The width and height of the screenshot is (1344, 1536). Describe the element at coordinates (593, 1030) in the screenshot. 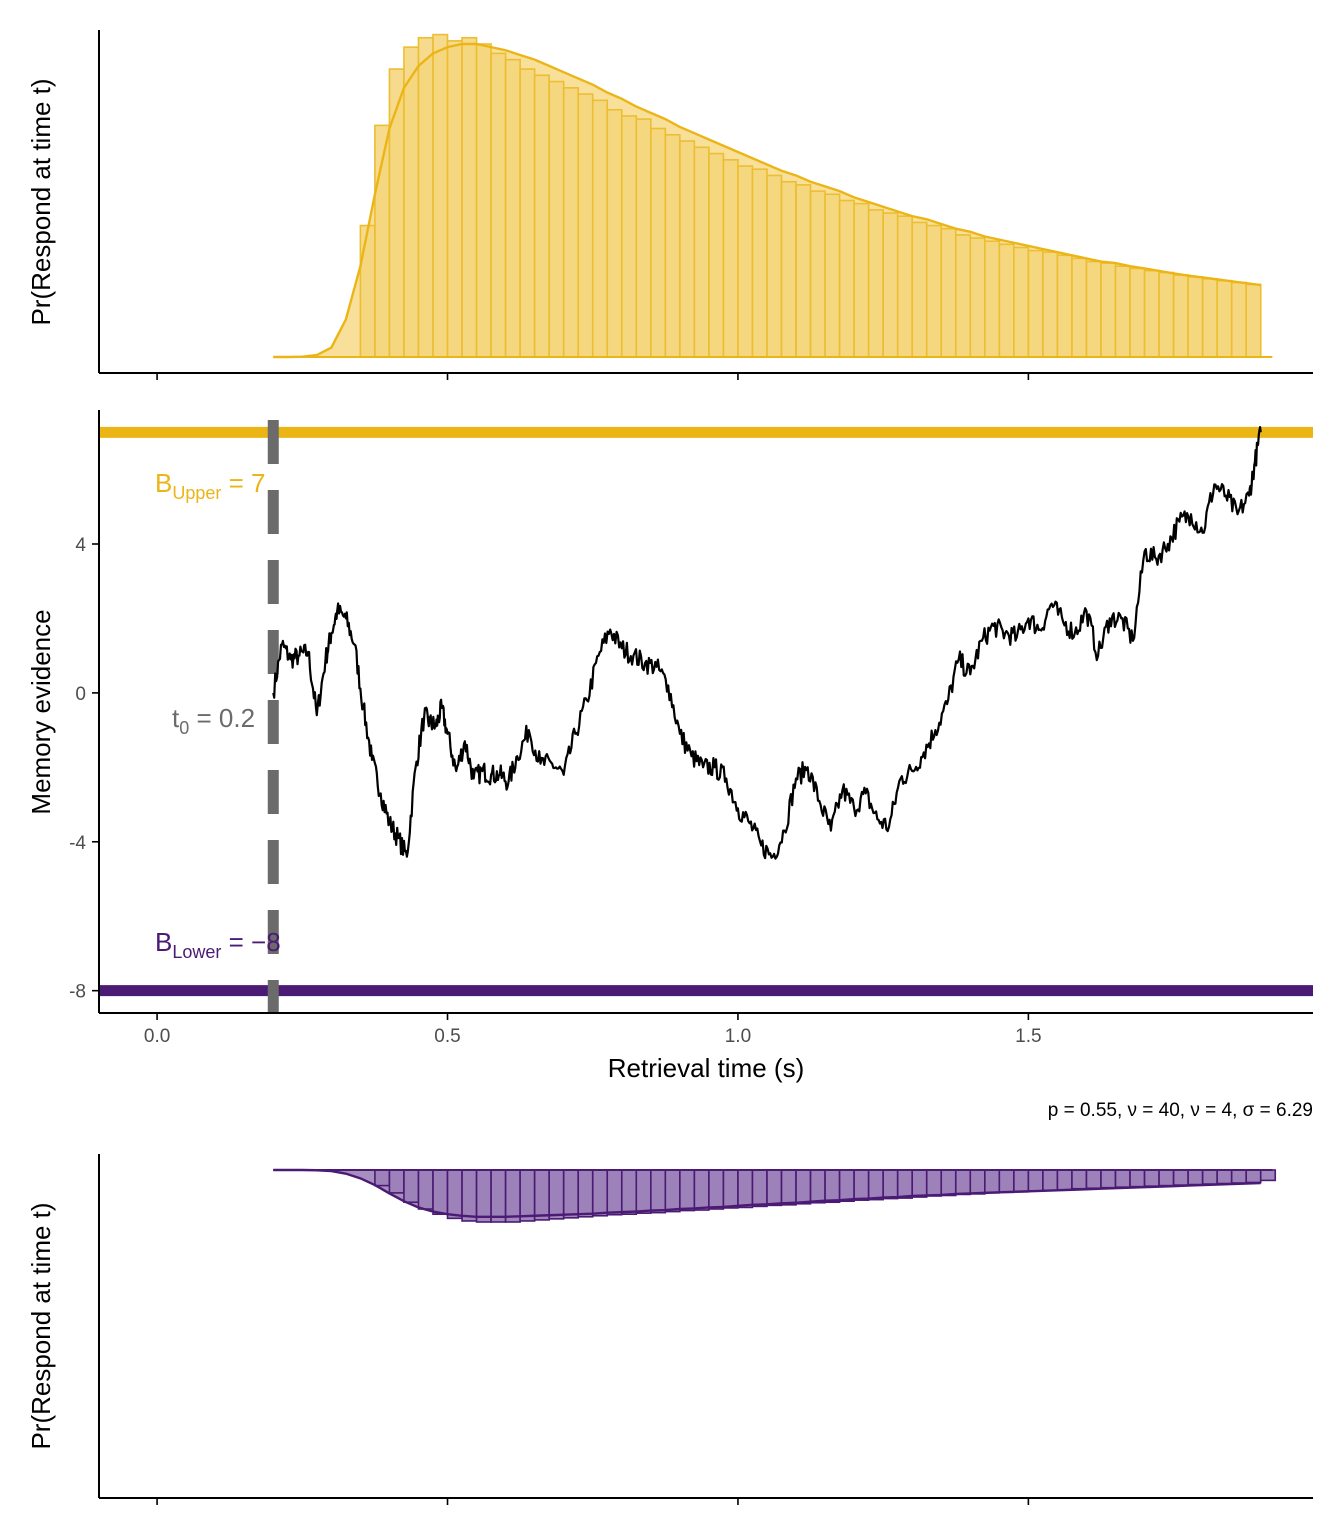

I see `evidence-x-ticks: 0.0 0.5 1.0 1.5` at that location.